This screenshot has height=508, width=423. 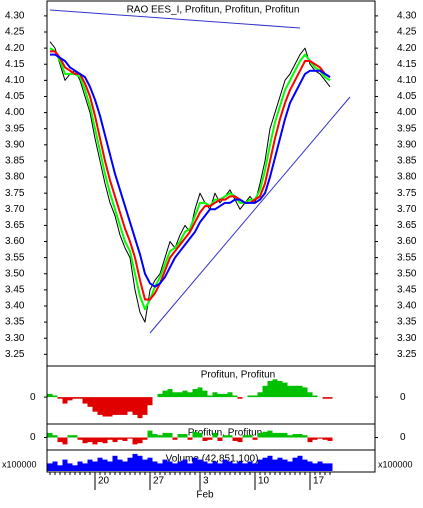 What do you see at coordinates (15, 96) in the screenshot?
I see `y-tick-label: 4.05` at bounding box center [15, 96].